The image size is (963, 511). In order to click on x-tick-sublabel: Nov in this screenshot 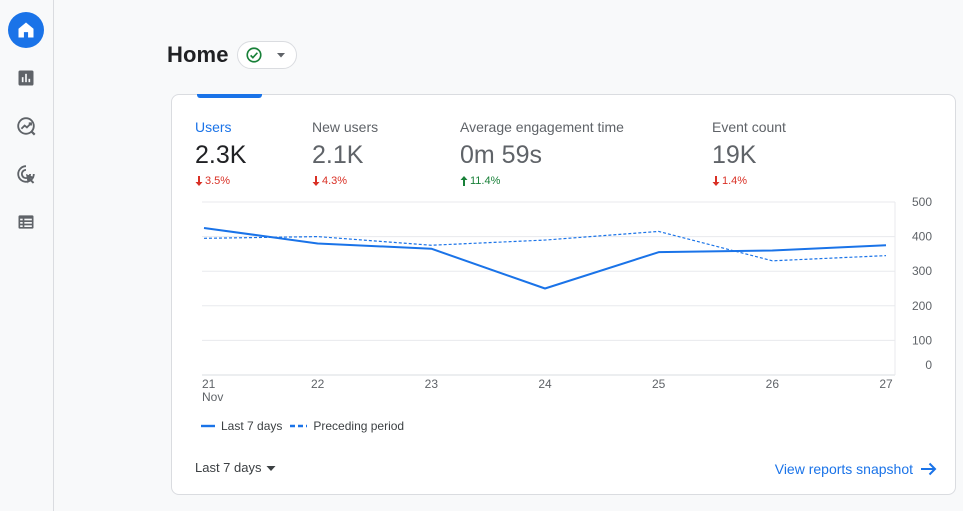, I will do `click(212, 397)`.